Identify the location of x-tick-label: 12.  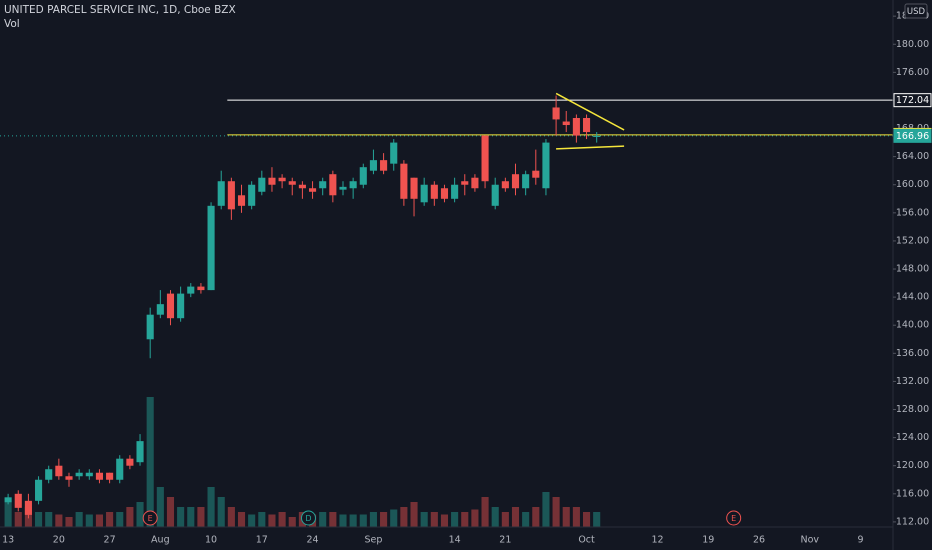
(658, 540).